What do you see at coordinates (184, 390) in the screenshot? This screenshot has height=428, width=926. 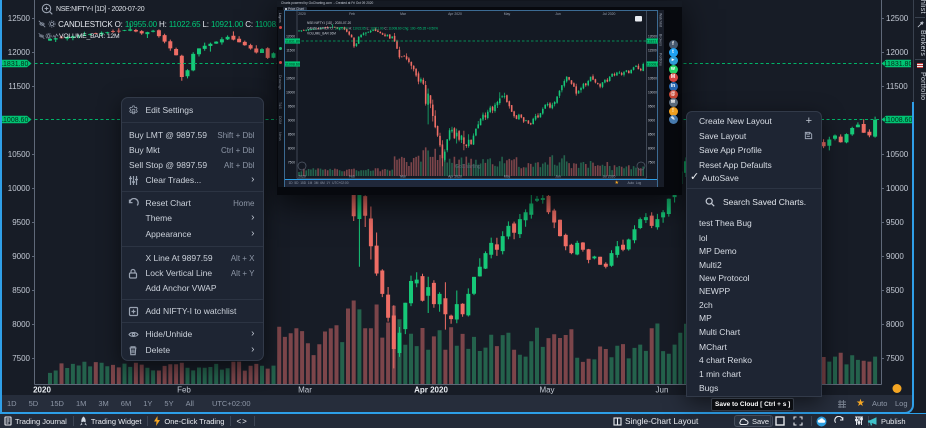 I see `svg-text: Feb` at bounding box center [184, 390].